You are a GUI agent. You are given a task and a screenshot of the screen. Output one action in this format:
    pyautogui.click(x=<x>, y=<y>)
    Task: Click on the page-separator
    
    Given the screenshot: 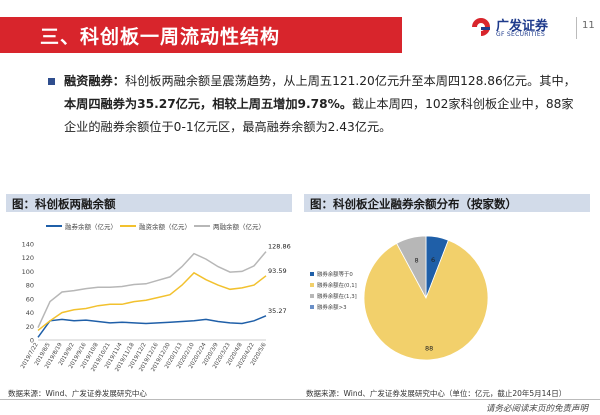 What is the action you would take?
    pyautogui.click(x=576, y=28)
    